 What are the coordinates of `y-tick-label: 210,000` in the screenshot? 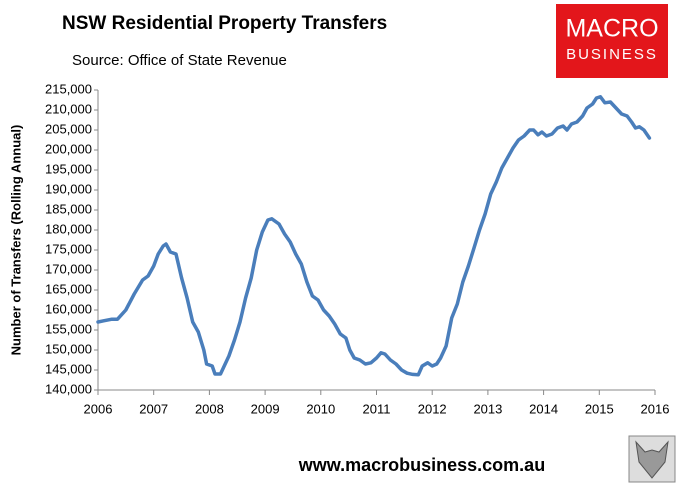 It's located at (68, 108).